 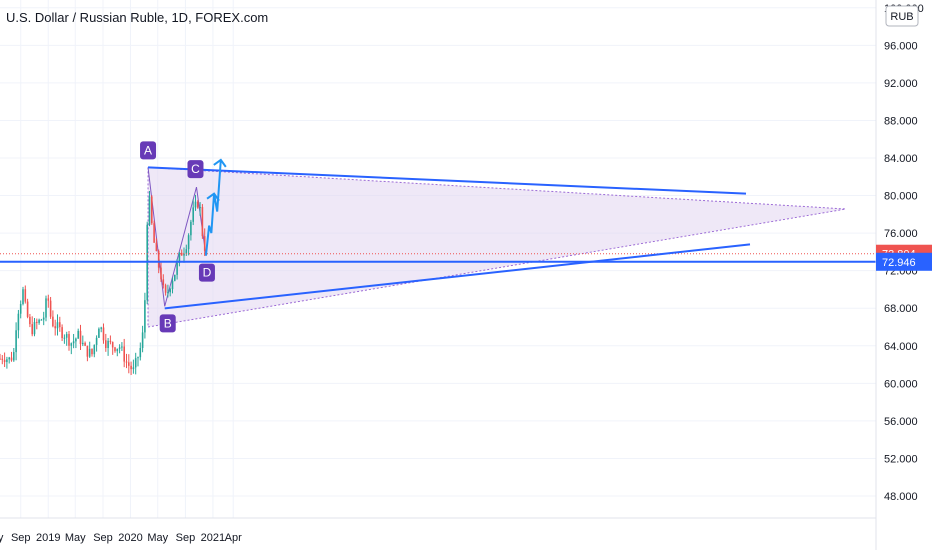 What do you see at coordinates (220, 163) in the screenshot?
I see `forecast-arrowhead` at bounding box center [220, 163].